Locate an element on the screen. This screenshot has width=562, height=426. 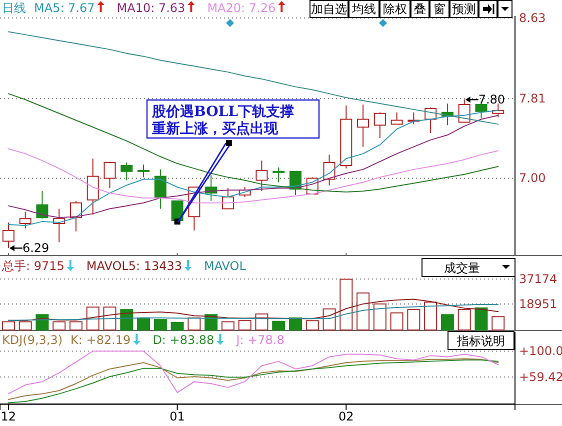
series-label: K: +82.19 is located at coordinates (100, 340).